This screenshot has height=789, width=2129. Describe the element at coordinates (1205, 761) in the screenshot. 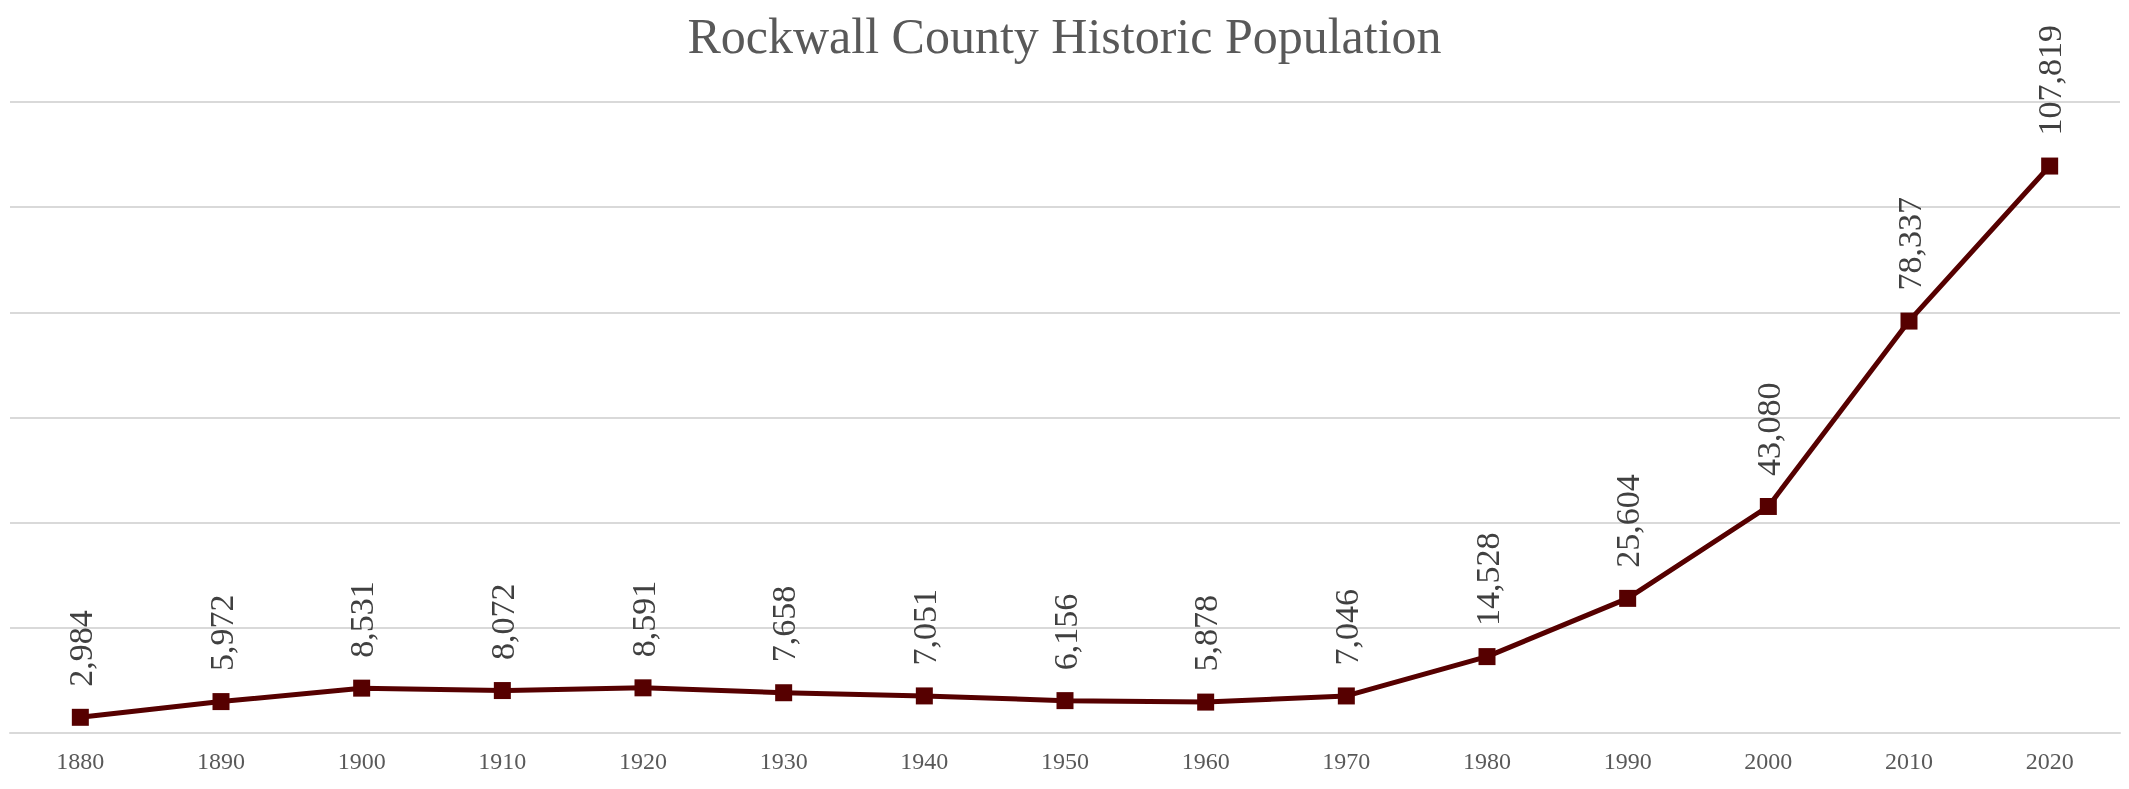

I see `x-tick-label: 1960` at that location.